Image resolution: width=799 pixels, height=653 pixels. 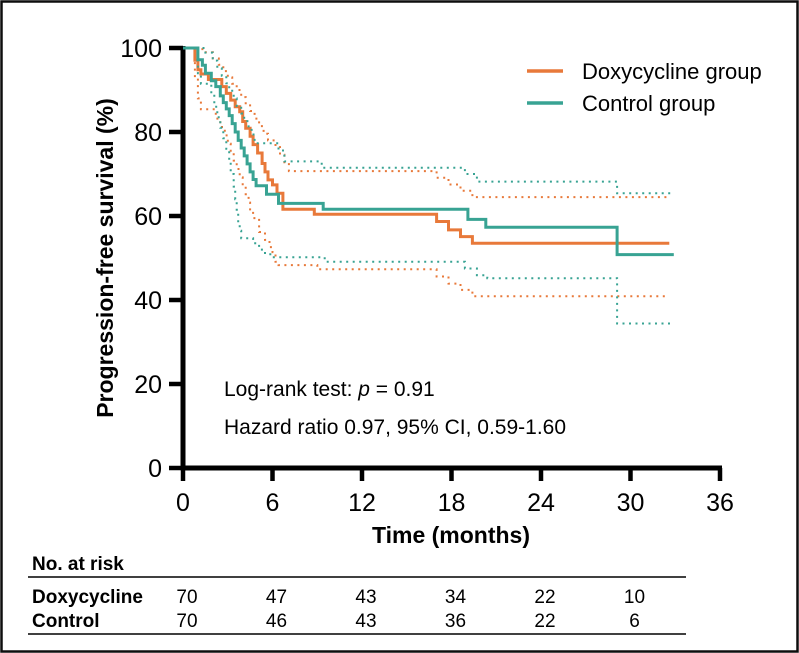 What do you see at coordinates (148, 217) in the screenshot?
I see `y-tick-label: 60` at bounding box center [148, 217].